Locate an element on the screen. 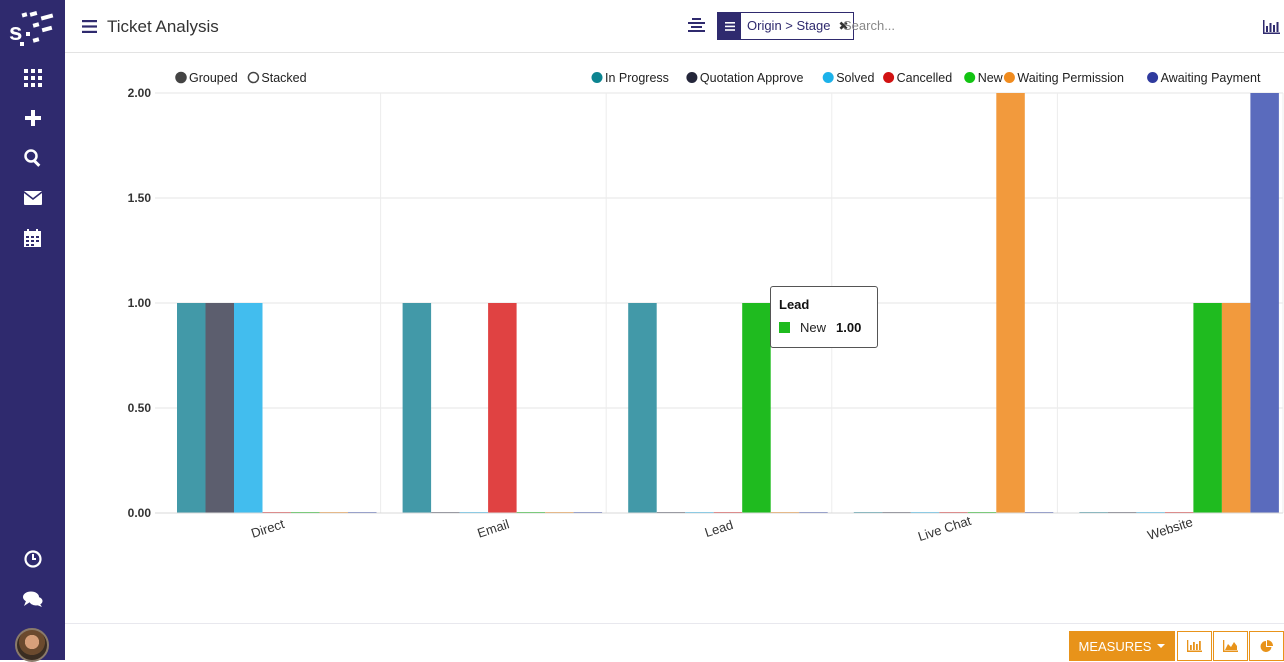 Image resolution: width=1284 pixels, height=662 pixels. search-facet: Origin > Stage ✖ is located at coordinates (785, 26).